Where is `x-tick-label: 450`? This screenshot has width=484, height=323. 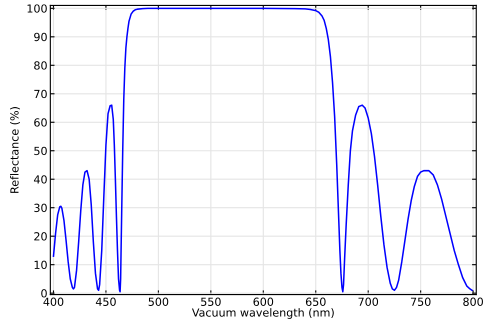 x-tick-label: 450 is located at coordinates (106, 302).